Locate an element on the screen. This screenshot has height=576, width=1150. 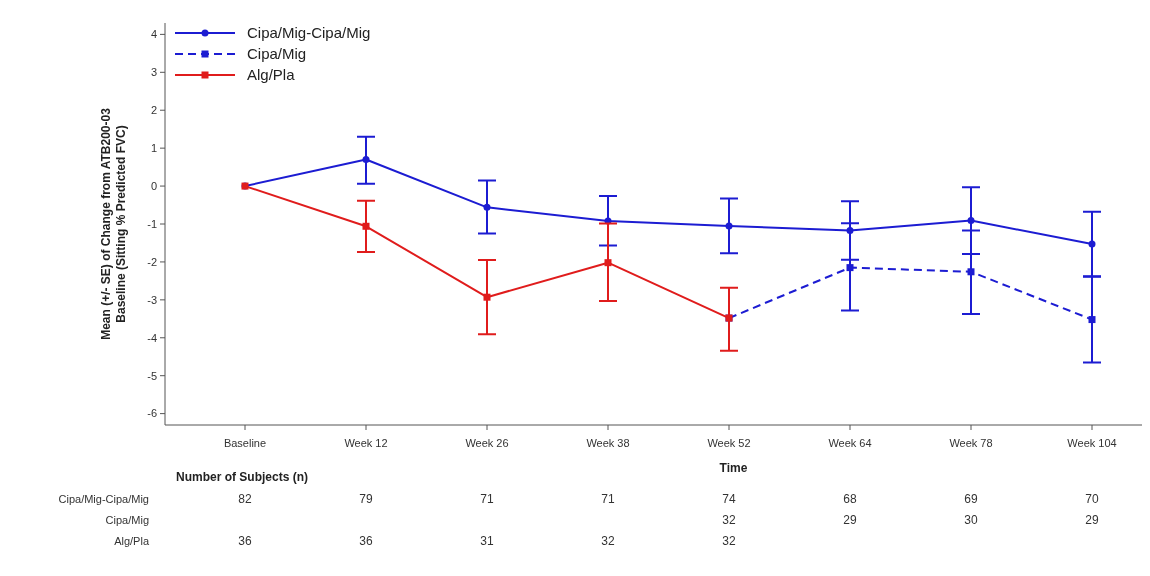
y-tick-label: -5 is located at coordinates (152, 375).